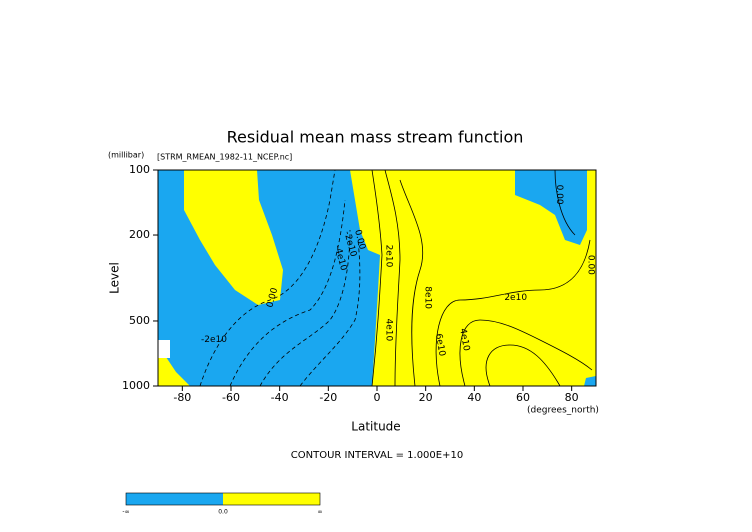 This screenshot has height=532, width=752. Describe the element at coordinates (572, 397) in the screenshot. I see `x-tick-label: 80` at that location.